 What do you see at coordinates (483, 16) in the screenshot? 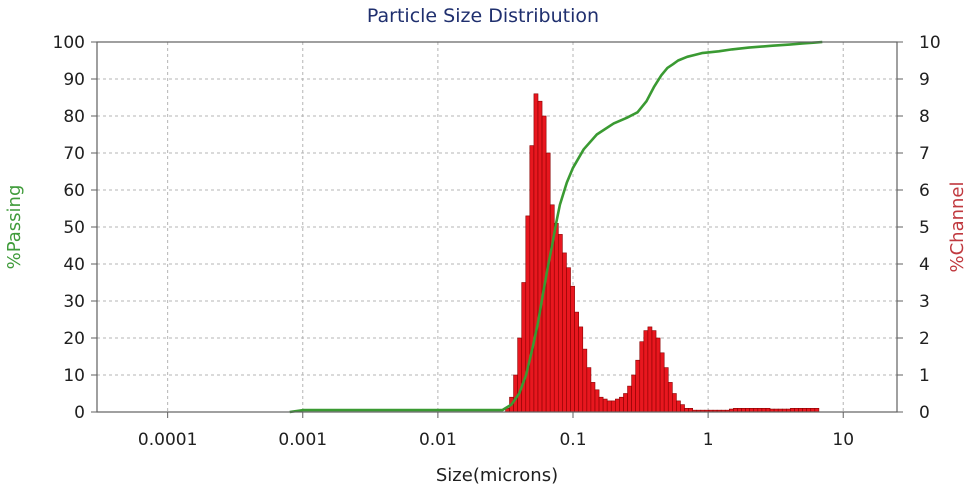
I see `chart-title: Particle Size Distribution` at bounding box center [483, 16].